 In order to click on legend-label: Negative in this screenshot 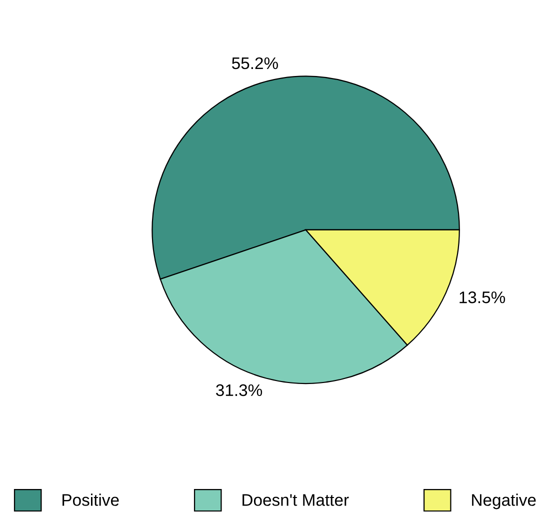, I will do `click(504, 502)`.